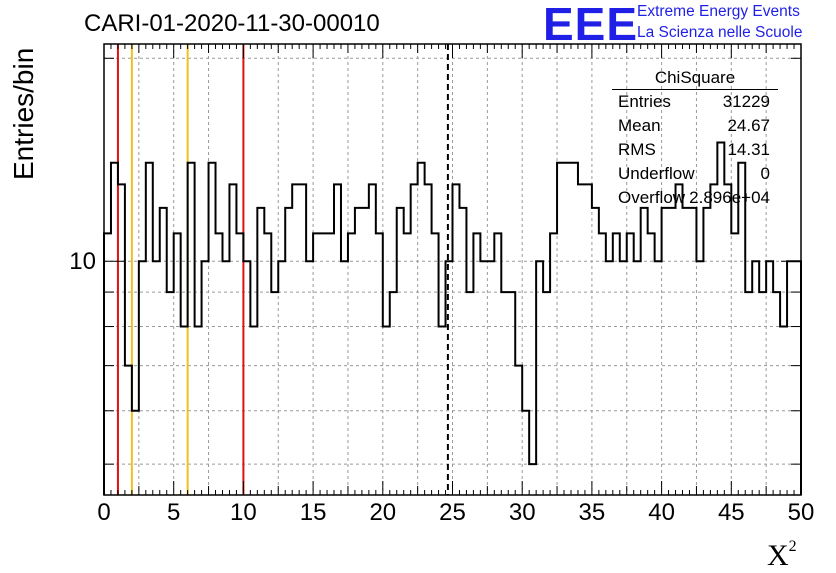 Image resolution: width=836 pixels, height=573 pixels. Describe the element at coordinates (232, 23) in the screenshot. I see `chart-title: CARI-01-2020-11-30-00010` at that location.